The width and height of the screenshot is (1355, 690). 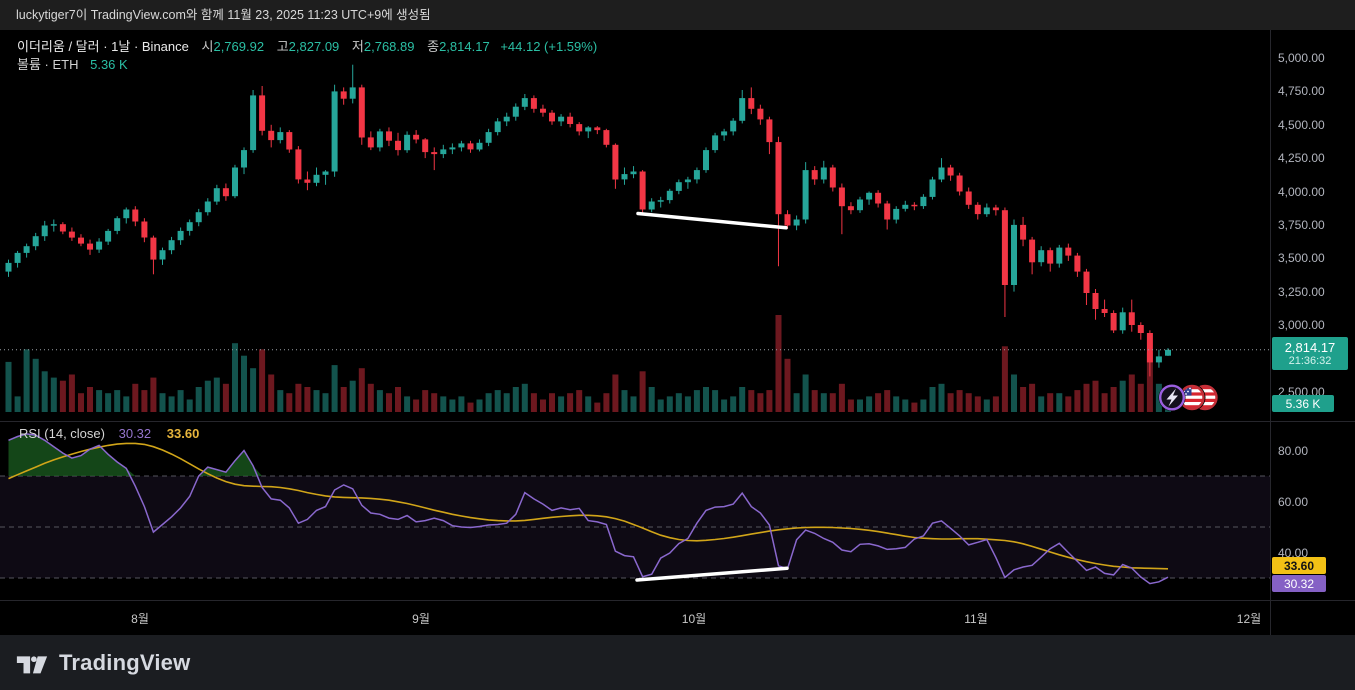 I want to click on low-value: 2,768.89, so click(x=389, y=46).